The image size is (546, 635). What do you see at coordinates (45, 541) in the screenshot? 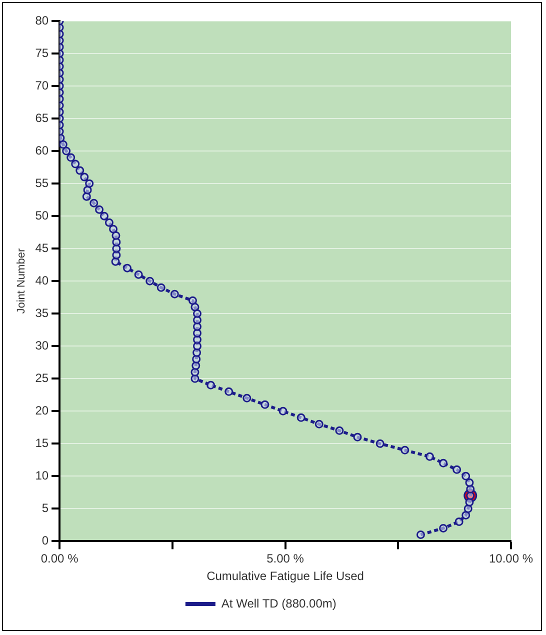
I see `y-tick-label: 0` at bounding box center [45, 541].